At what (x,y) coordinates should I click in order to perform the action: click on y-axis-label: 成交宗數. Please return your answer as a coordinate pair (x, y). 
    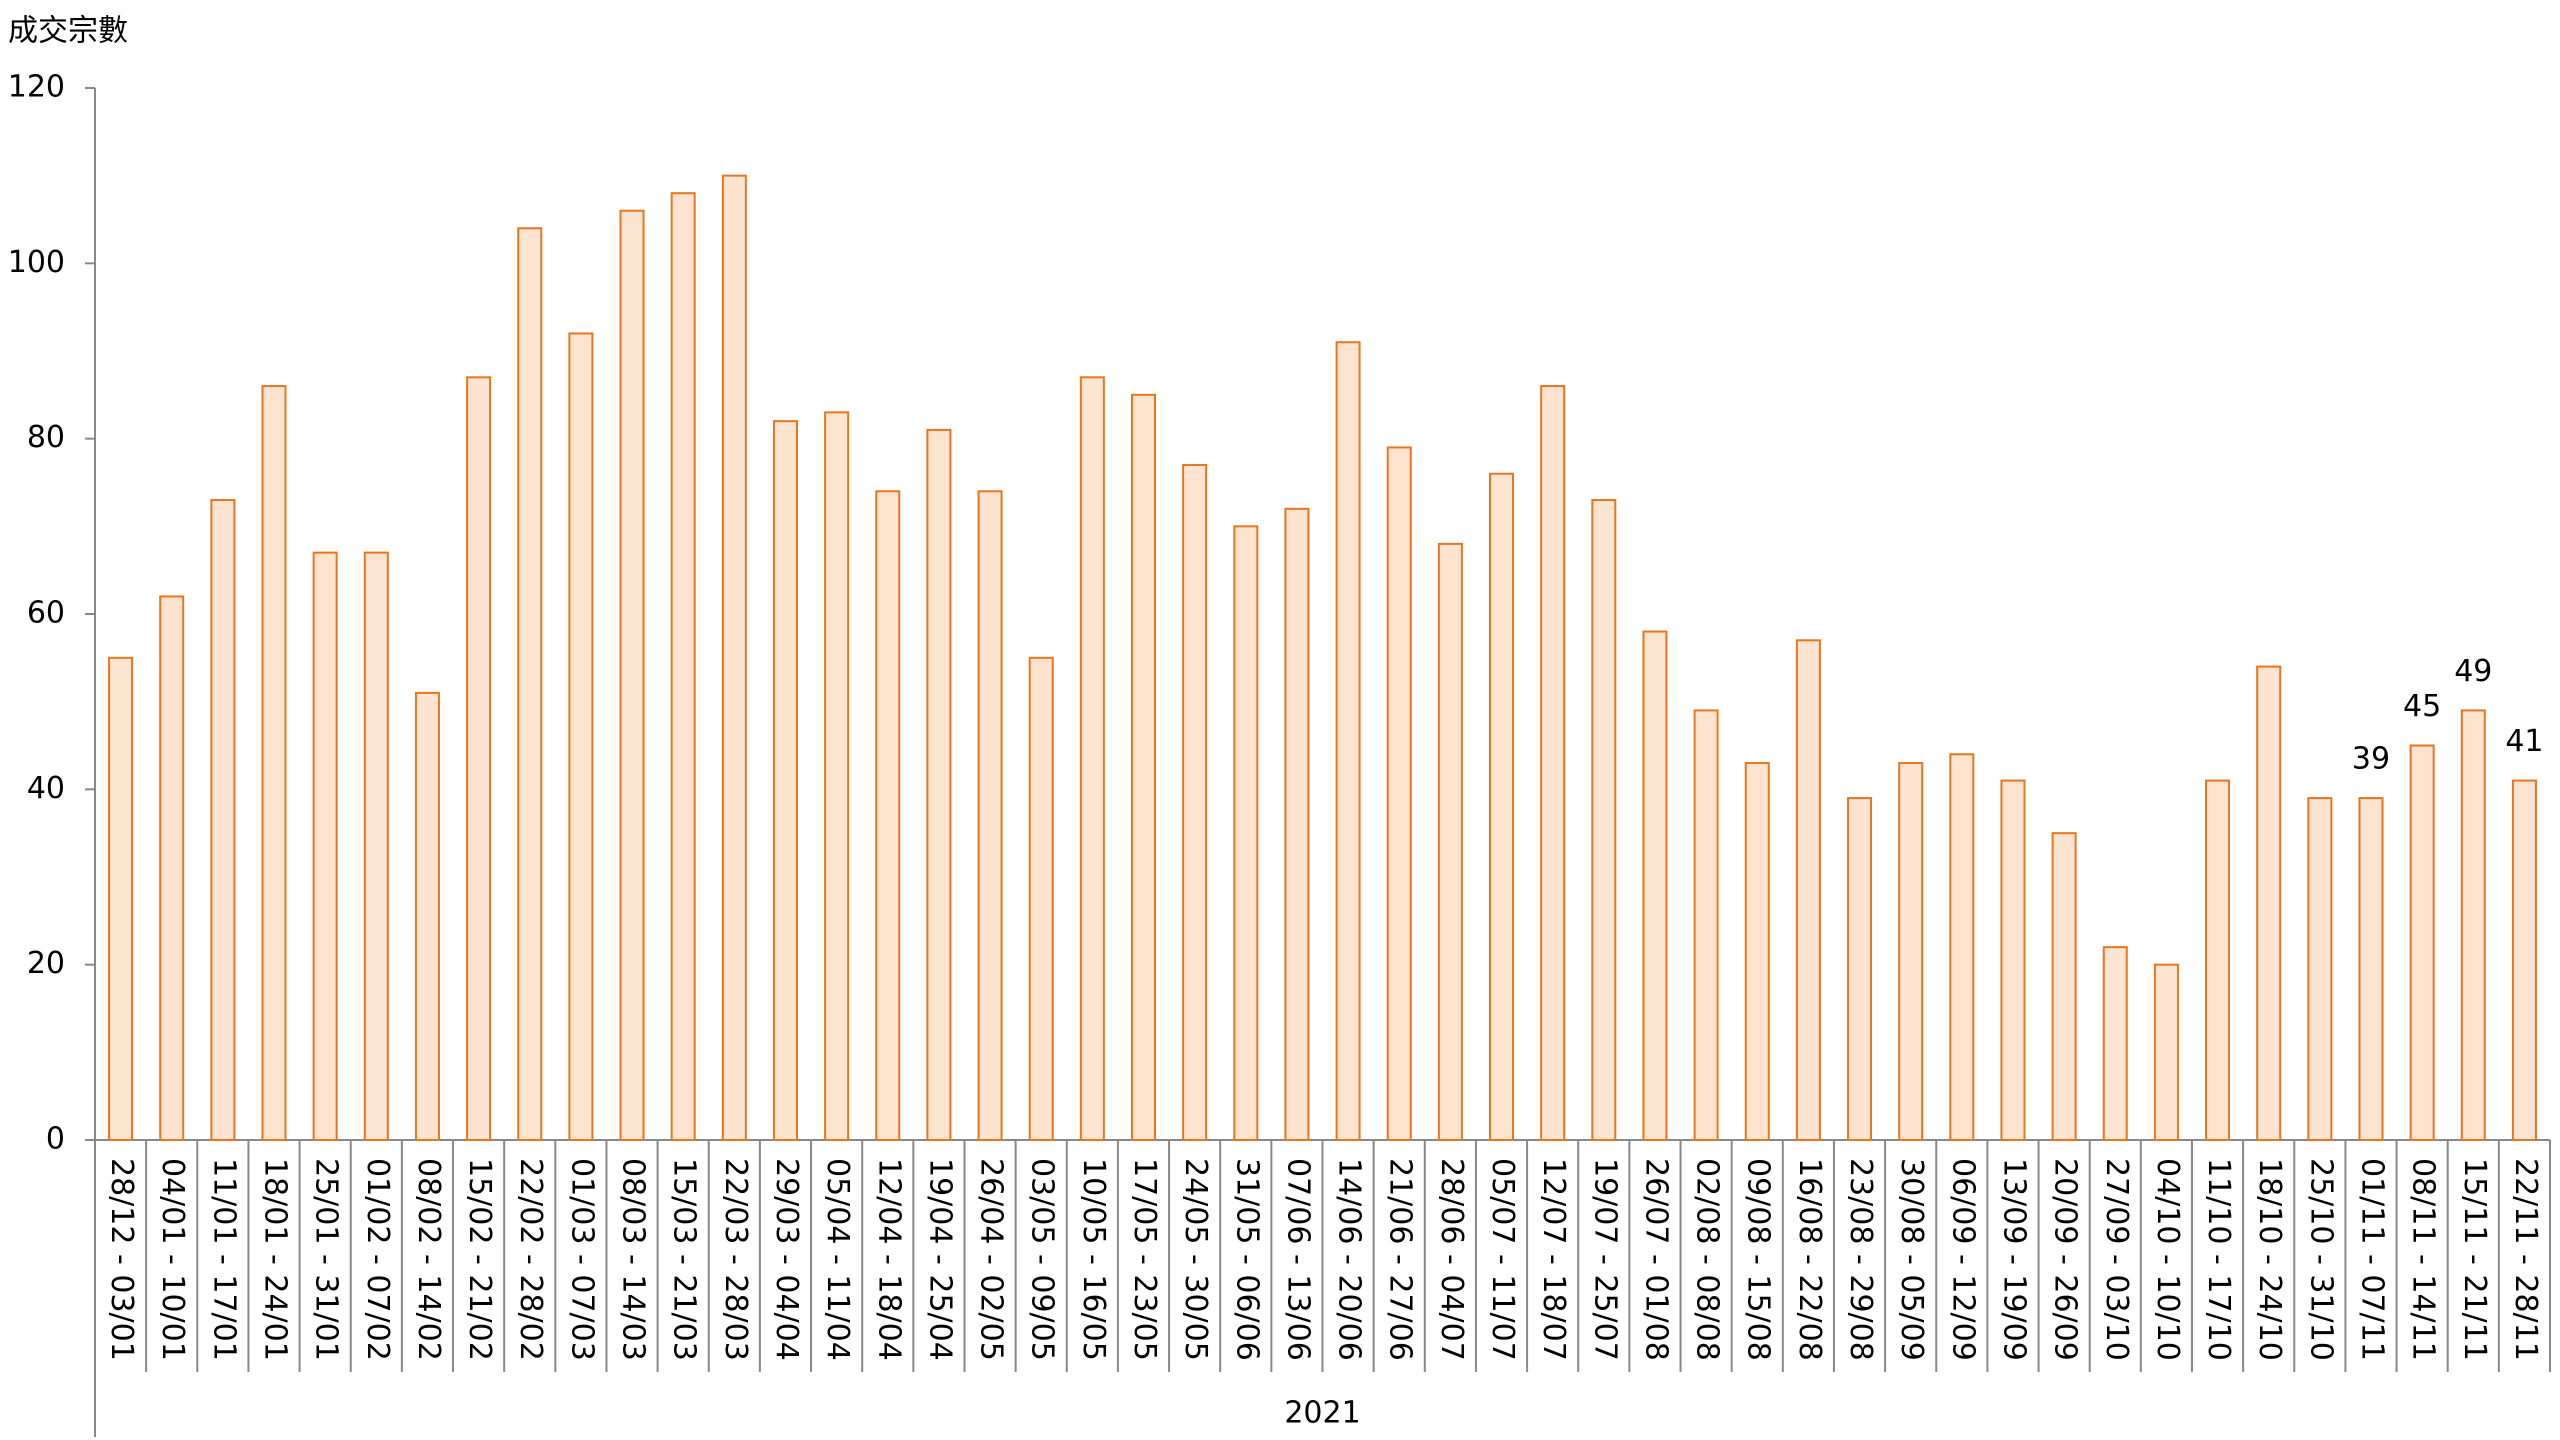
    Looking at the image, I should click on (68, 31).